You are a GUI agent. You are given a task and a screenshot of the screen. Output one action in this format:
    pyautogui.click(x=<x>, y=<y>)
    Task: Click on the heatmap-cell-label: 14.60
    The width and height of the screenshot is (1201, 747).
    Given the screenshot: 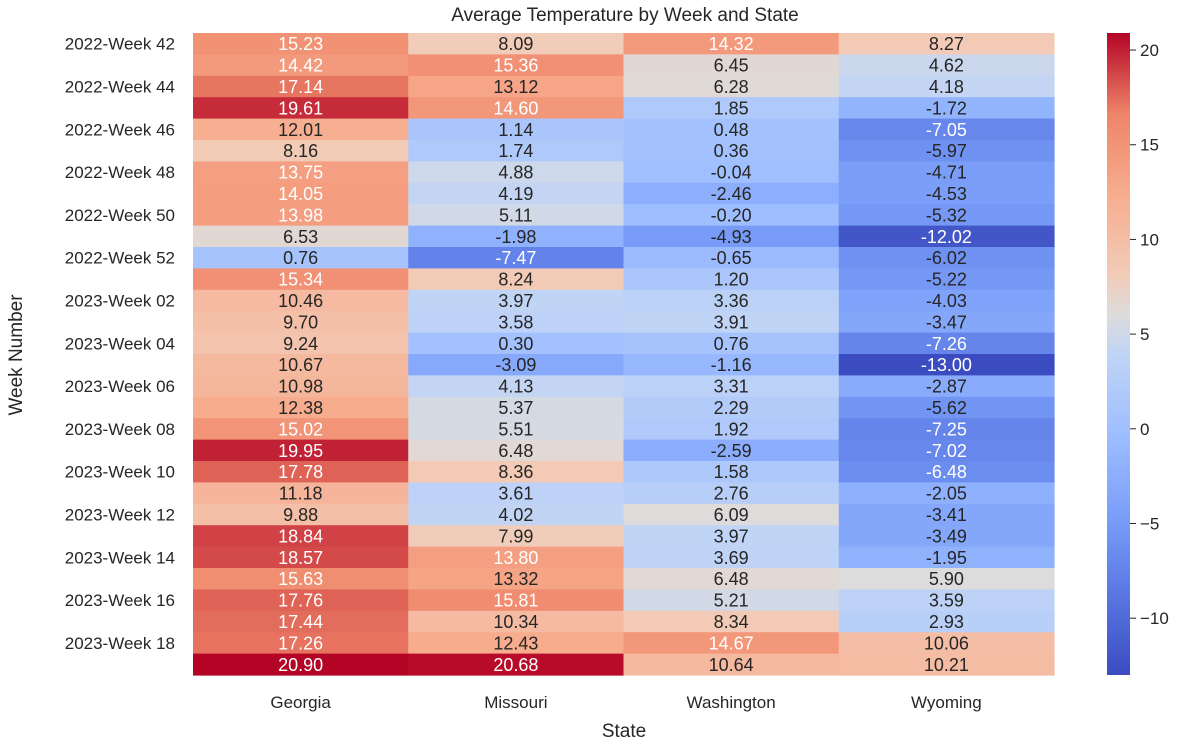 What is the action you would take?
    pyautogui.click(x=515, y=108)
    